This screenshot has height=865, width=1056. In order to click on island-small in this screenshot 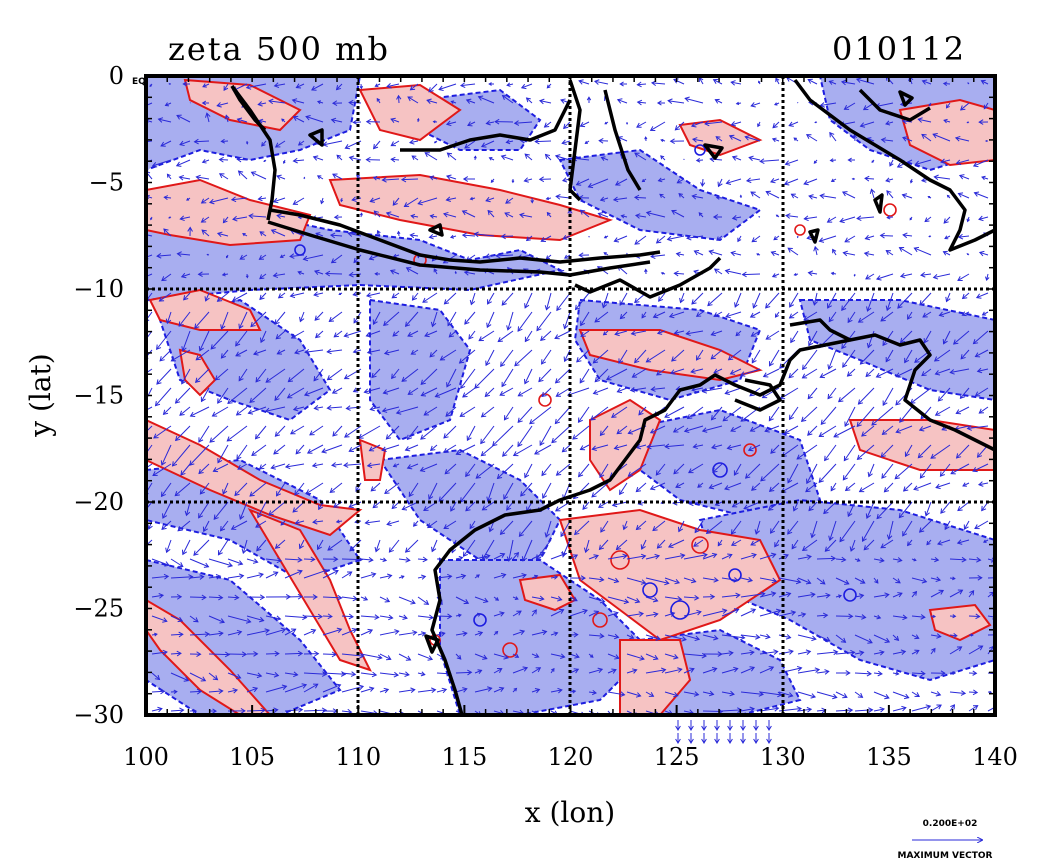, I will do `click(814, 236)`.